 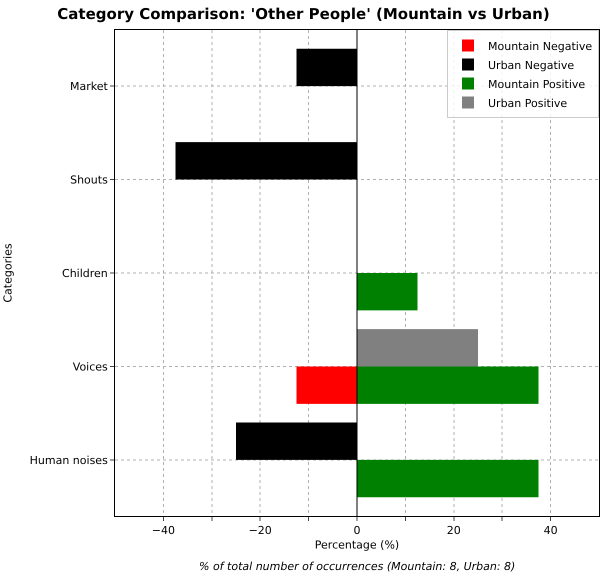 I want to click on legend-label: Urban Negative, so click(x=531, y=65).